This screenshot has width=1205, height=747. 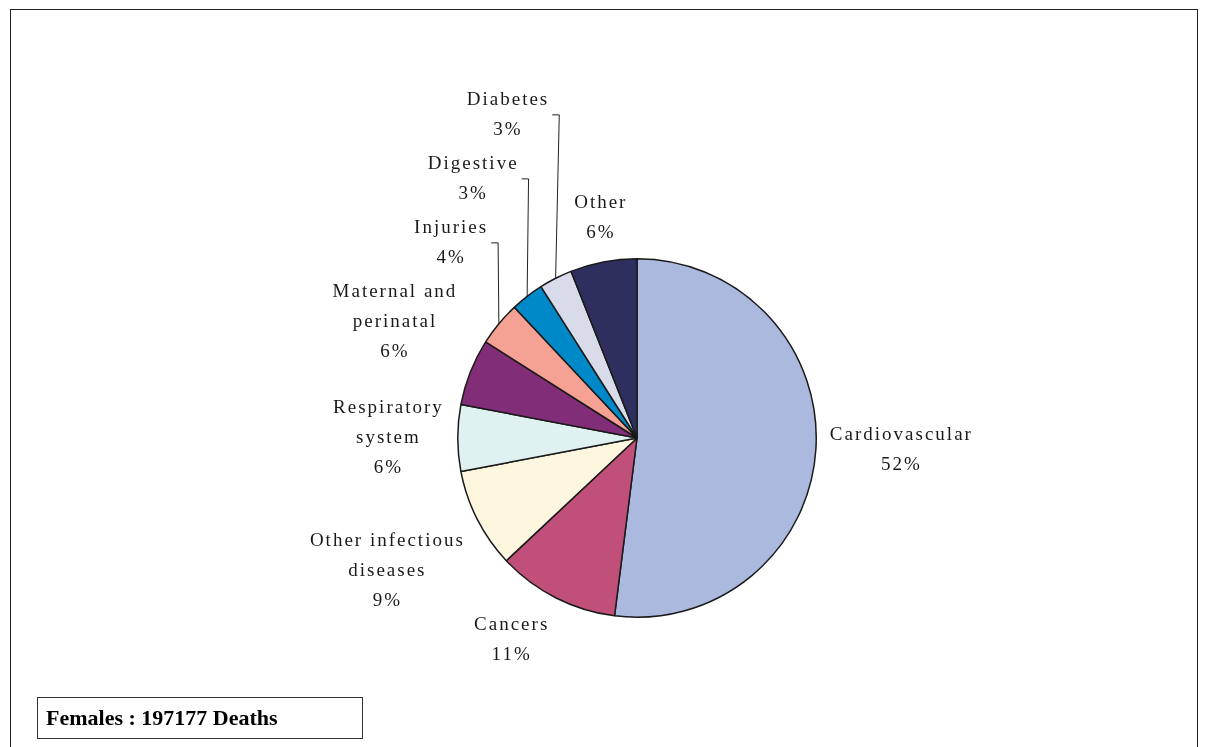 I want to click on text: Females : 197177 Deaths, so click(x=200, y=718).